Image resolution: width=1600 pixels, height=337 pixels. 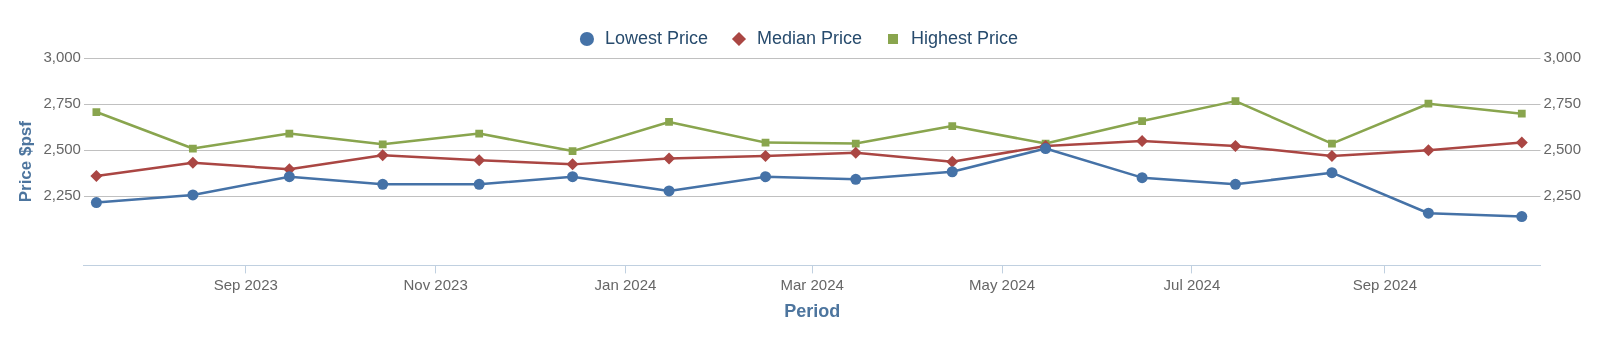 I want to click on y2-tick-label: 3,000, so click(x=1562, y=57).